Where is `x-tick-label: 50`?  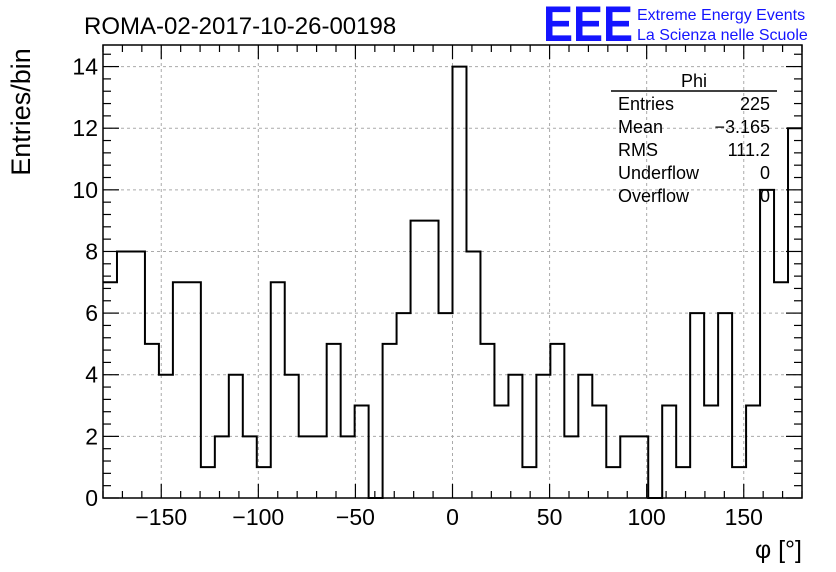 x-tick-label: 50 is located at coordinates (550, 517).